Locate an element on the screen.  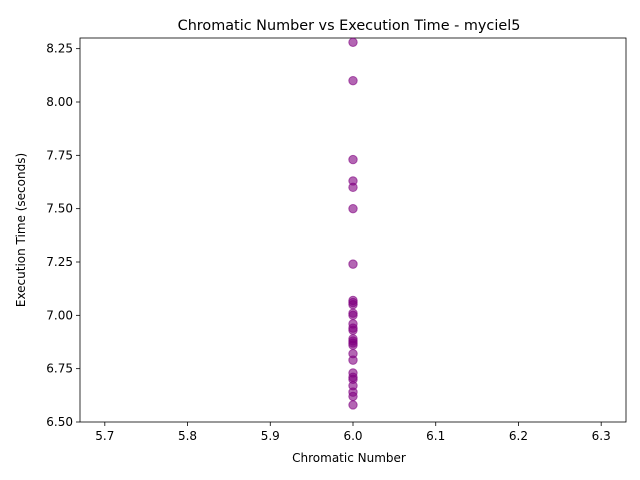
x-axis-ticks: 5.7 5.8 5.9 6.0 6.1 6.2 6.3 is located at coordinates (353, 432).